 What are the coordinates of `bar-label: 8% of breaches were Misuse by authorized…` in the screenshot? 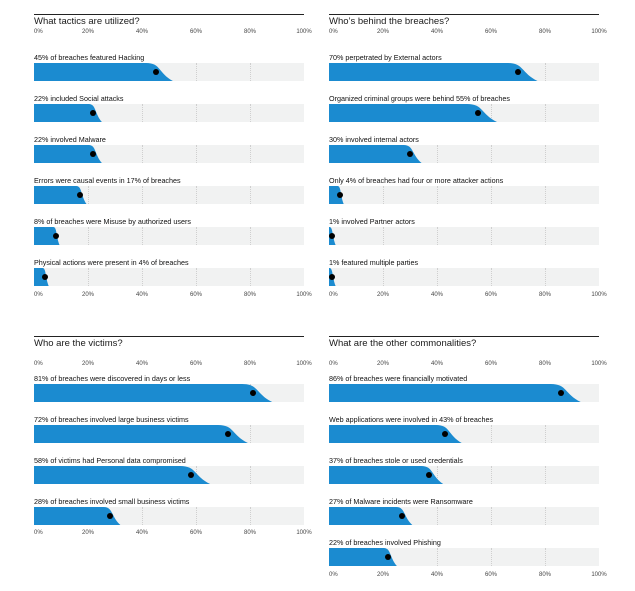 It's located at (113, 221).